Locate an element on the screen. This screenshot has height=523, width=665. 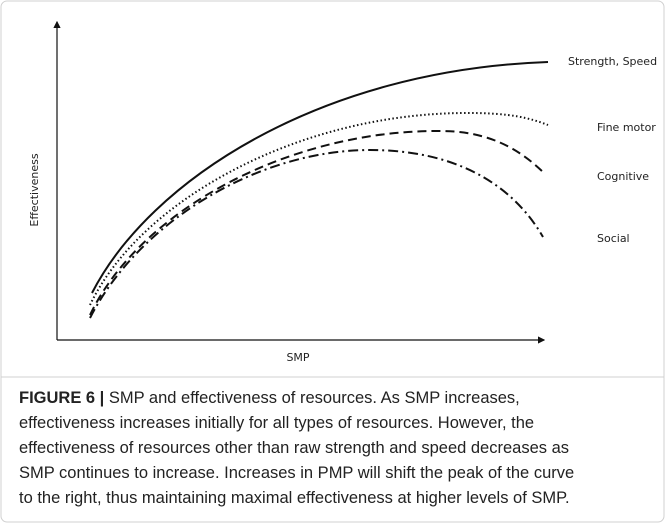
curve-label: Fine motor is located at coordinates (626, 127).